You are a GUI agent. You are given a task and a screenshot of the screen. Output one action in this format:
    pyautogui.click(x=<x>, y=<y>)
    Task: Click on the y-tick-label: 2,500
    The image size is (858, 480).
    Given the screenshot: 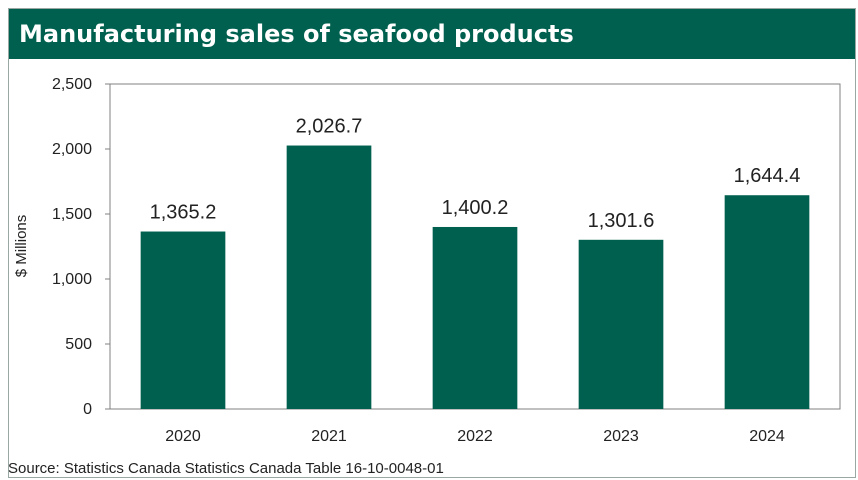 What is the action you would take?
    pyautogui.click(x=72, y=84)
    